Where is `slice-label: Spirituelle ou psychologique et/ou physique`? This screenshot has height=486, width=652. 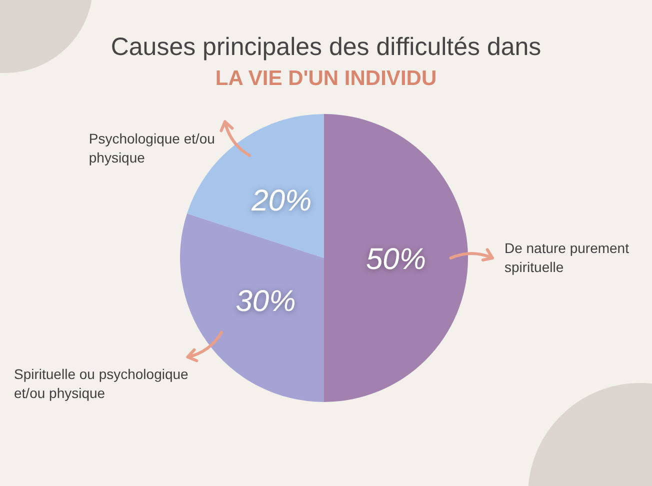 slice-label: Spirituelle ou psychologique et/ou physique is located at coordinates (101, 384).